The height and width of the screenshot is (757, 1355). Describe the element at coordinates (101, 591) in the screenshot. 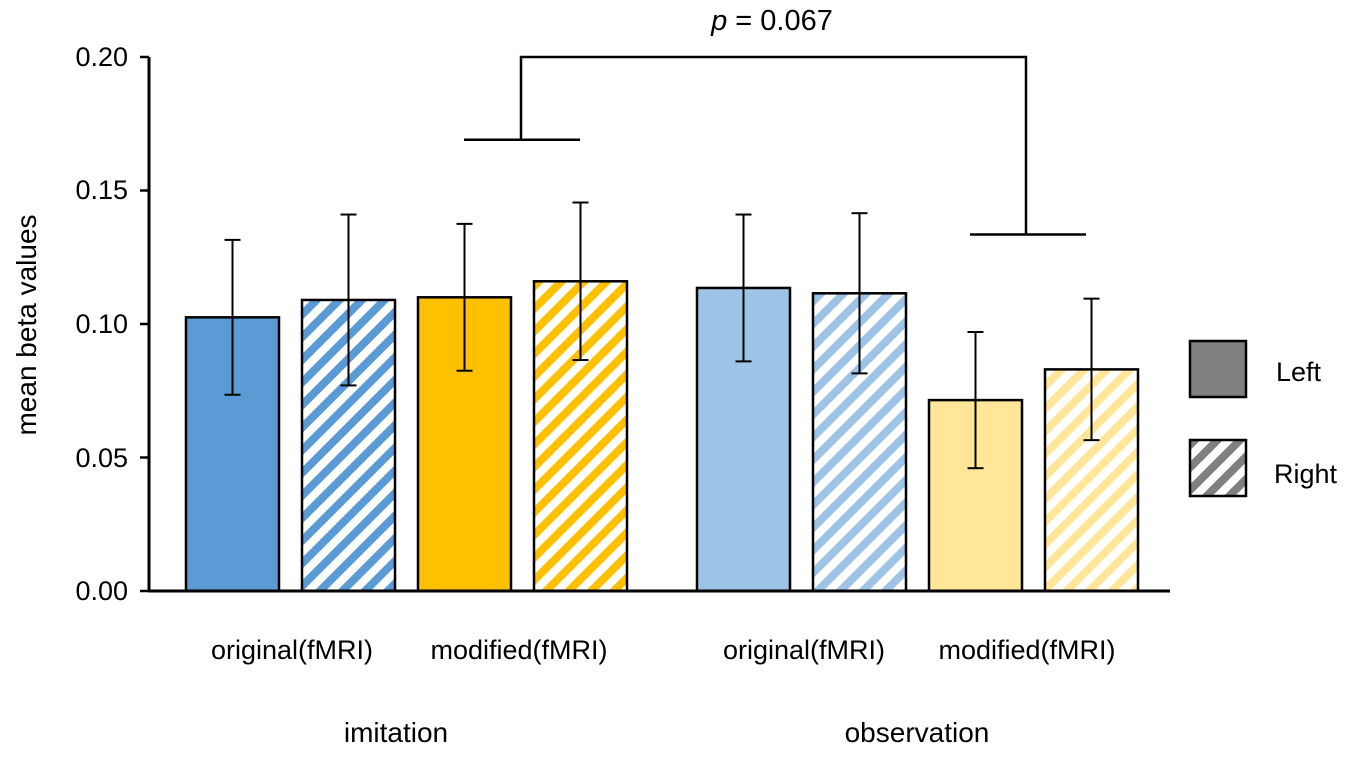

I see `y-tick-label: 0.00` at that location.